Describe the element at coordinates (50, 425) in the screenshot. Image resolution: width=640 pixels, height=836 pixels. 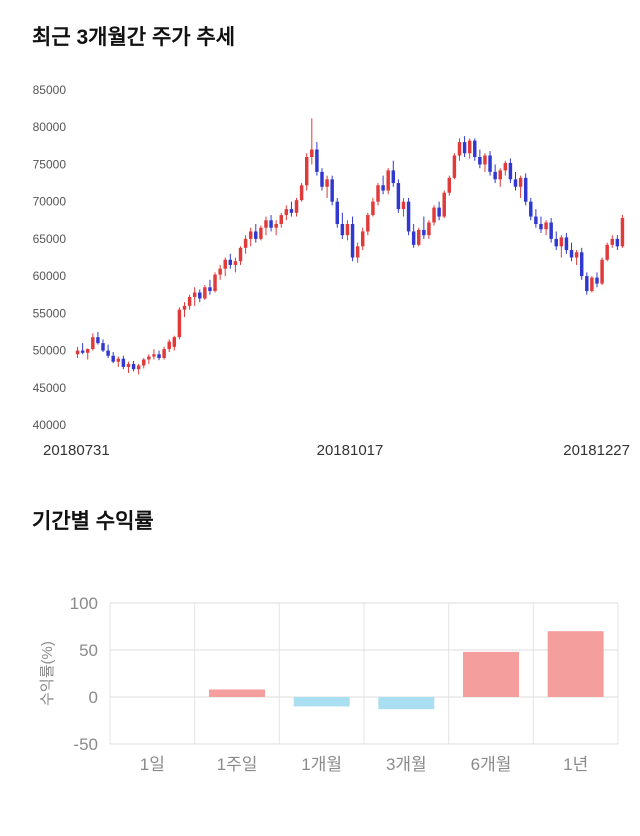
I see `y-tick-label: 40000` at that location.